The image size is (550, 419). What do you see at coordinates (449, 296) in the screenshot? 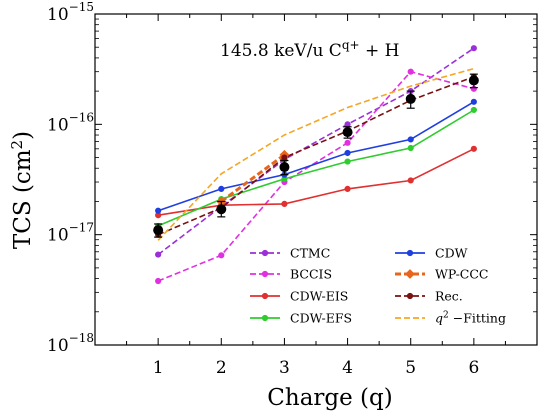
I see `legend-label: Rec.` at bounding box center [449, 296].